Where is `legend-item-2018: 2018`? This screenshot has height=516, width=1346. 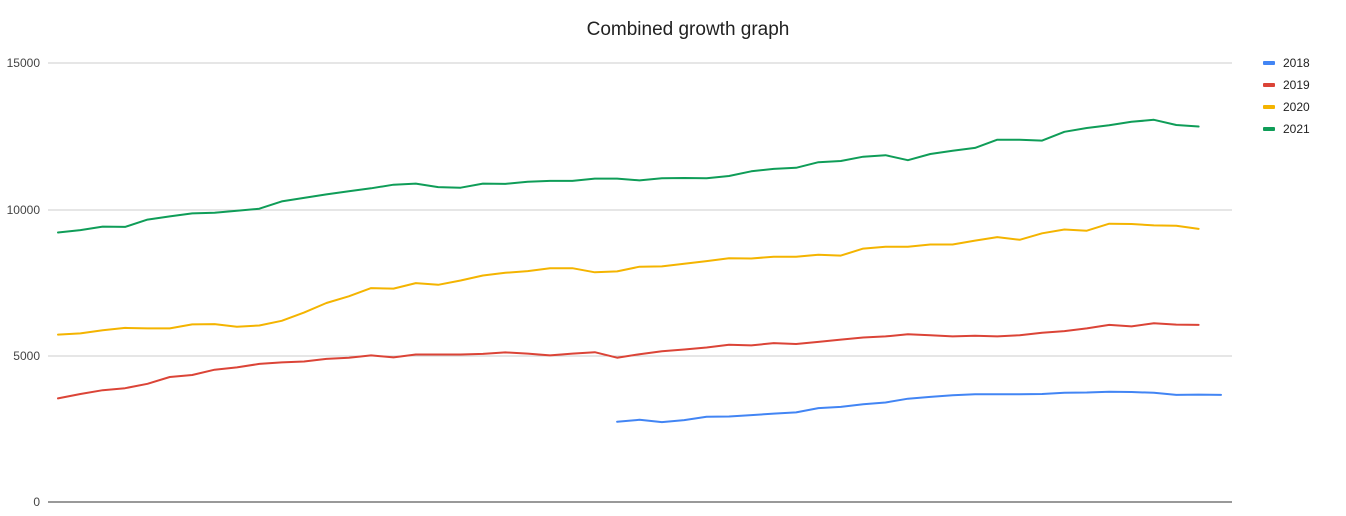
legend-item-2018: 2018 is located at coordinates (1286, 63).